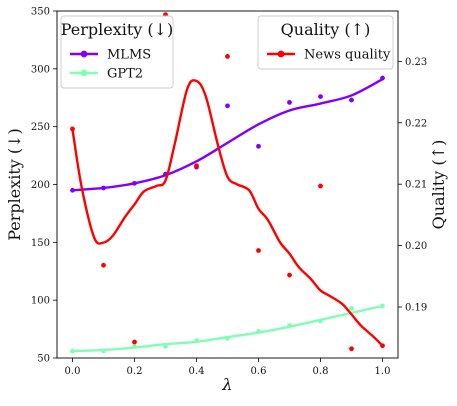 The image size is (457, 406). Describe the element at coordinates (40, 301) in the screenshot. I see `left-y-tick-label: 100` at that location.